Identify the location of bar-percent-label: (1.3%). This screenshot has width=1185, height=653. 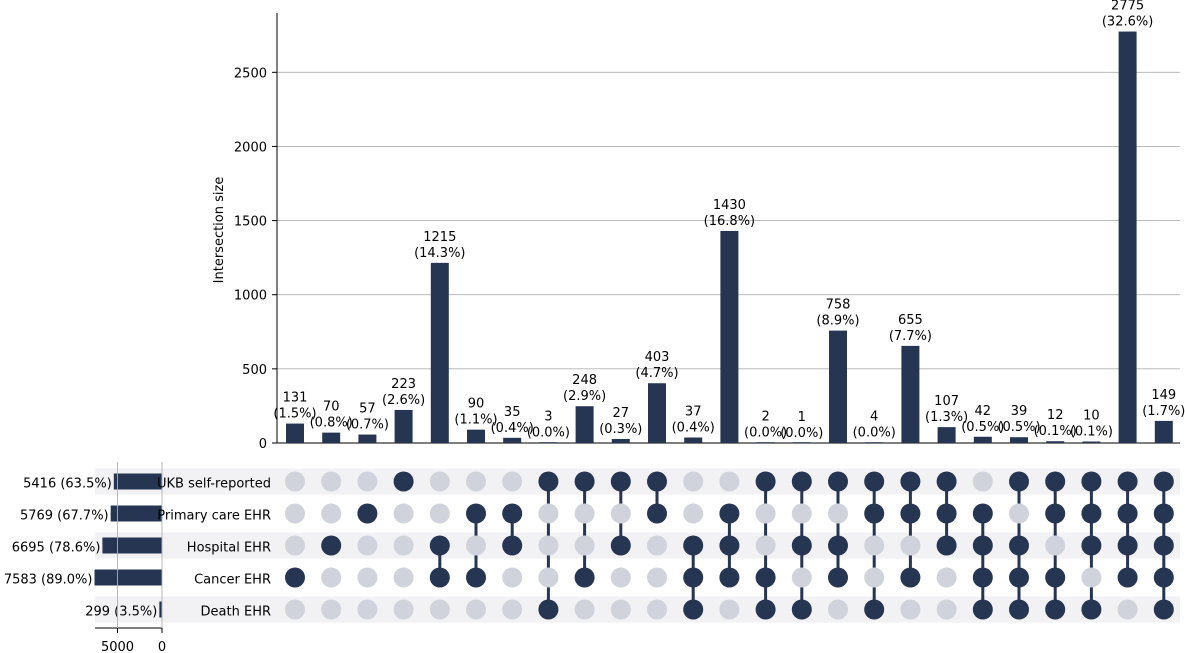
(946, 417).